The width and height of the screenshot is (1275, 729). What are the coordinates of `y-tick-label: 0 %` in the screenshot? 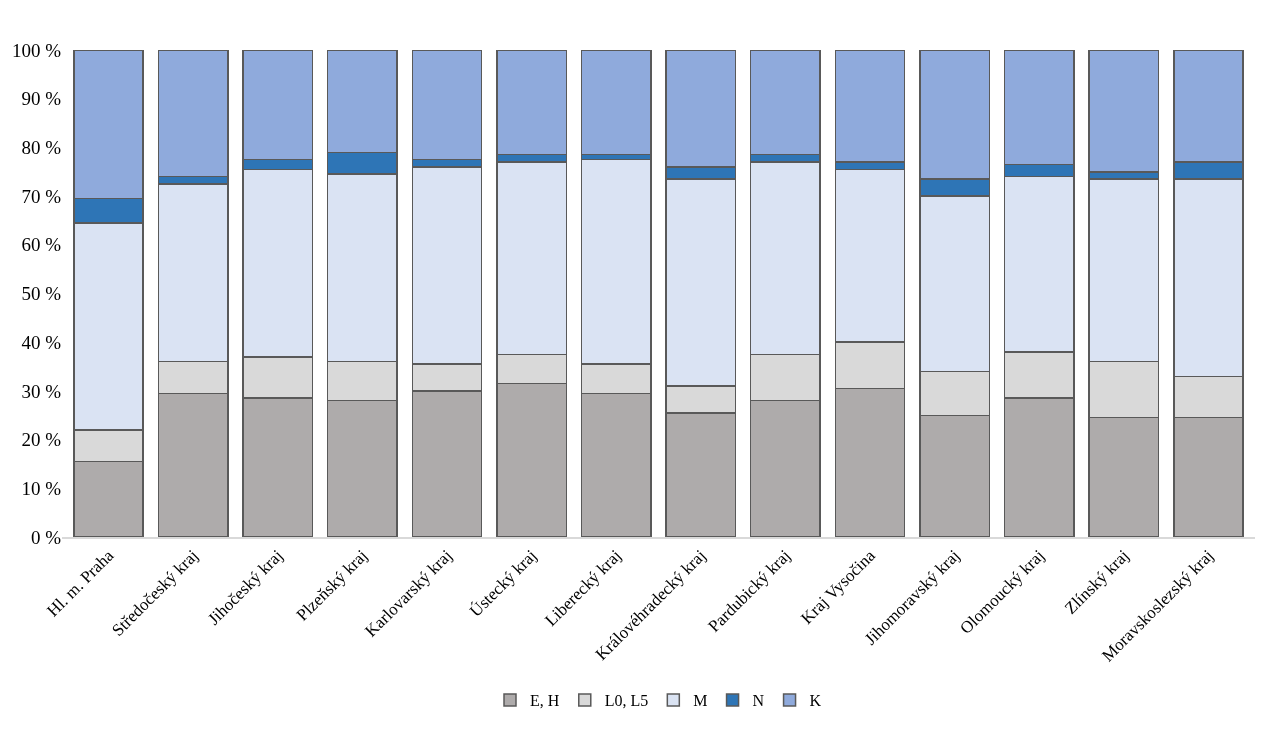 It's located at (46, 537).